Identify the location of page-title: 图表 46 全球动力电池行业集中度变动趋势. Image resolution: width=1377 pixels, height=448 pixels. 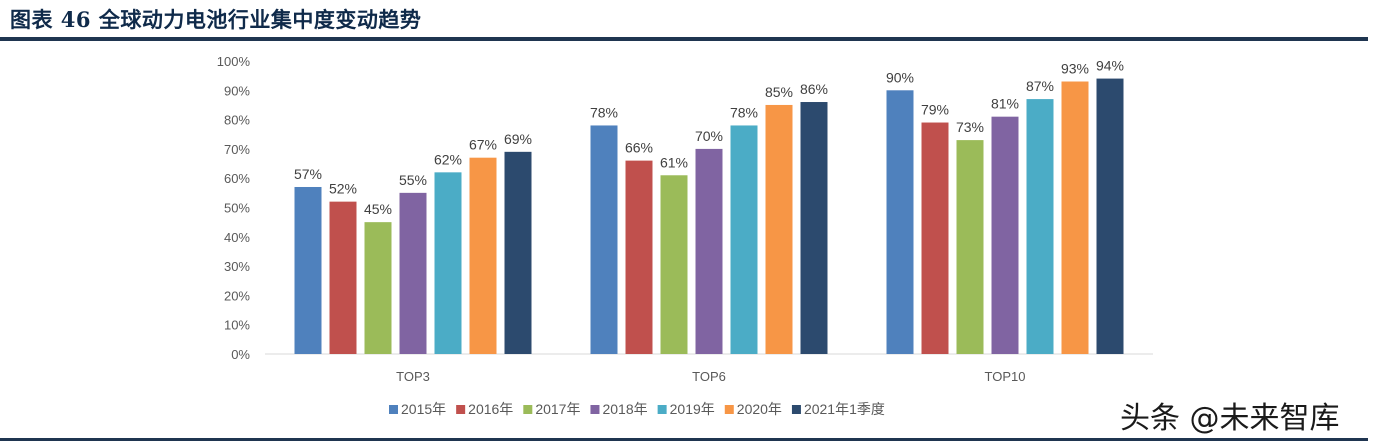
(216, 19).